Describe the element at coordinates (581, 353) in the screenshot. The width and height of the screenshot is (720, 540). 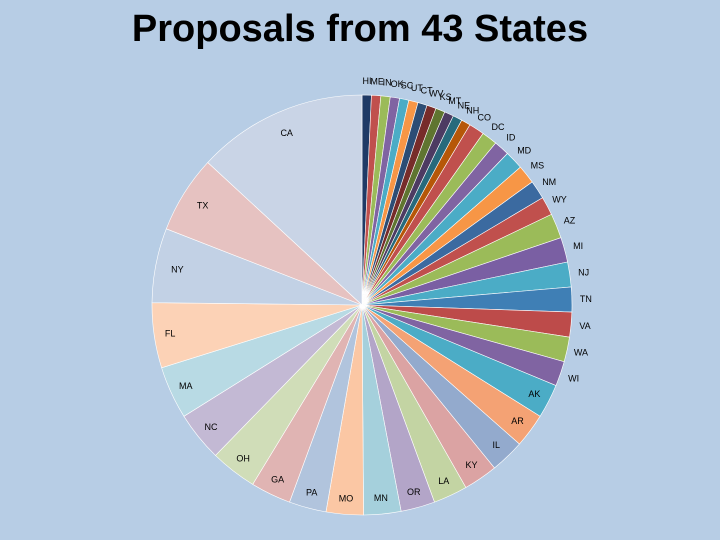
I see `slice-label-wa: WA` at that location.